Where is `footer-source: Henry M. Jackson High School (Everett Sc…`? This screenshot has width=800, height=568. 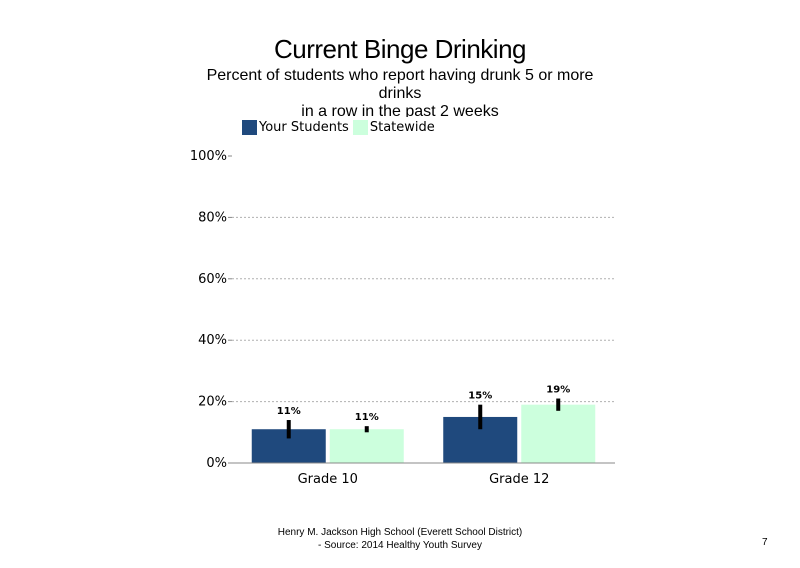 footer-source: Henry M. Jackson High School (Everett Sc… is located at coordinates (400, 539).